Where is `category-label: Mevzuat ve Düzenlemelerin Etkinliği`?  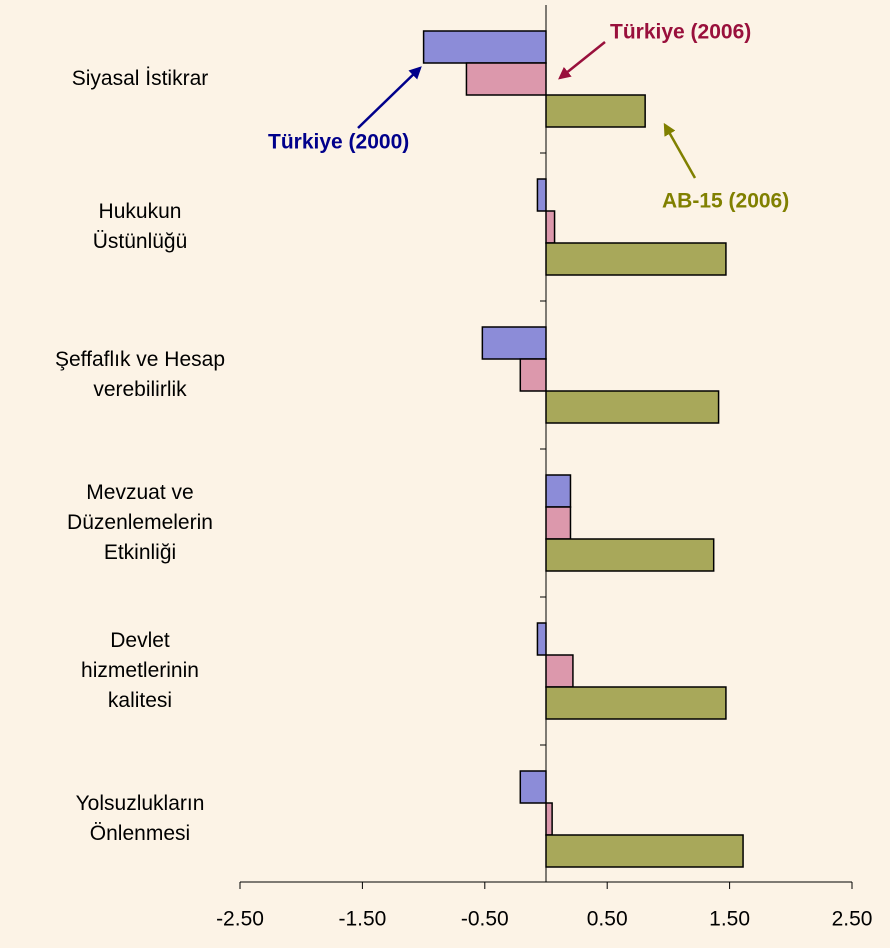 category-label: Mevzuat ve Düzenlemelerin Etkinliği is located at coordinates (140, 522).